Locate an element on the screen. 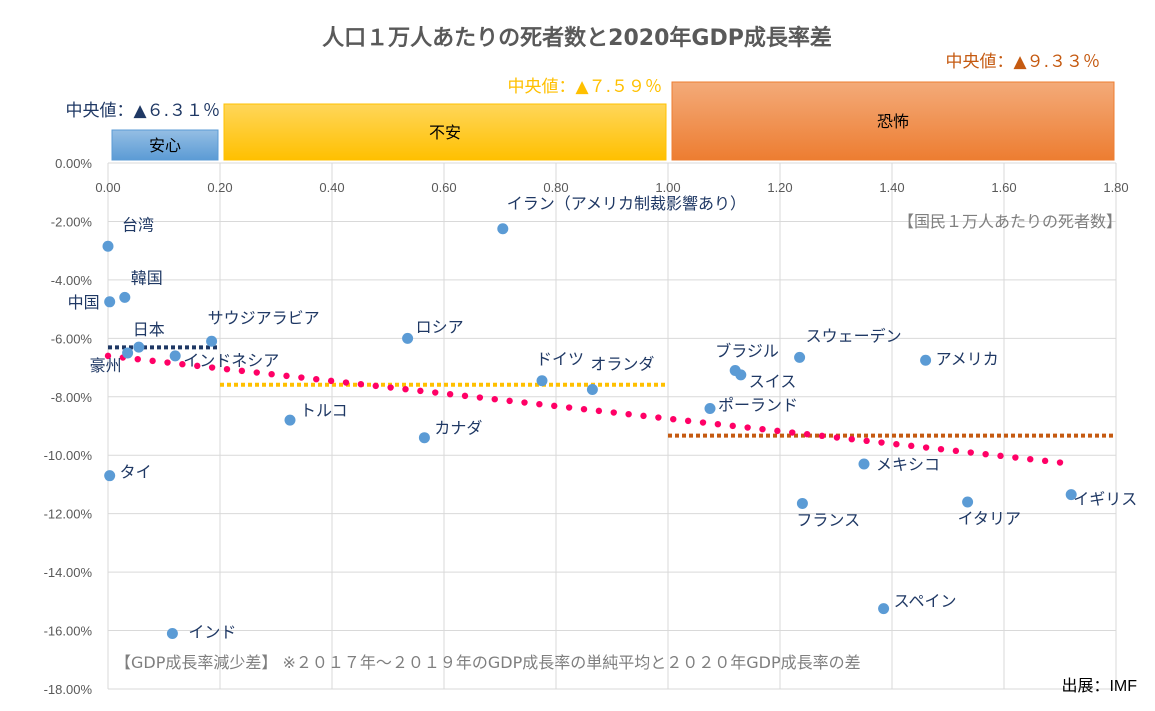 This screenshot has width=1155, height=711. x-tick-label: 0.40 is located at coordinates (331, 187).